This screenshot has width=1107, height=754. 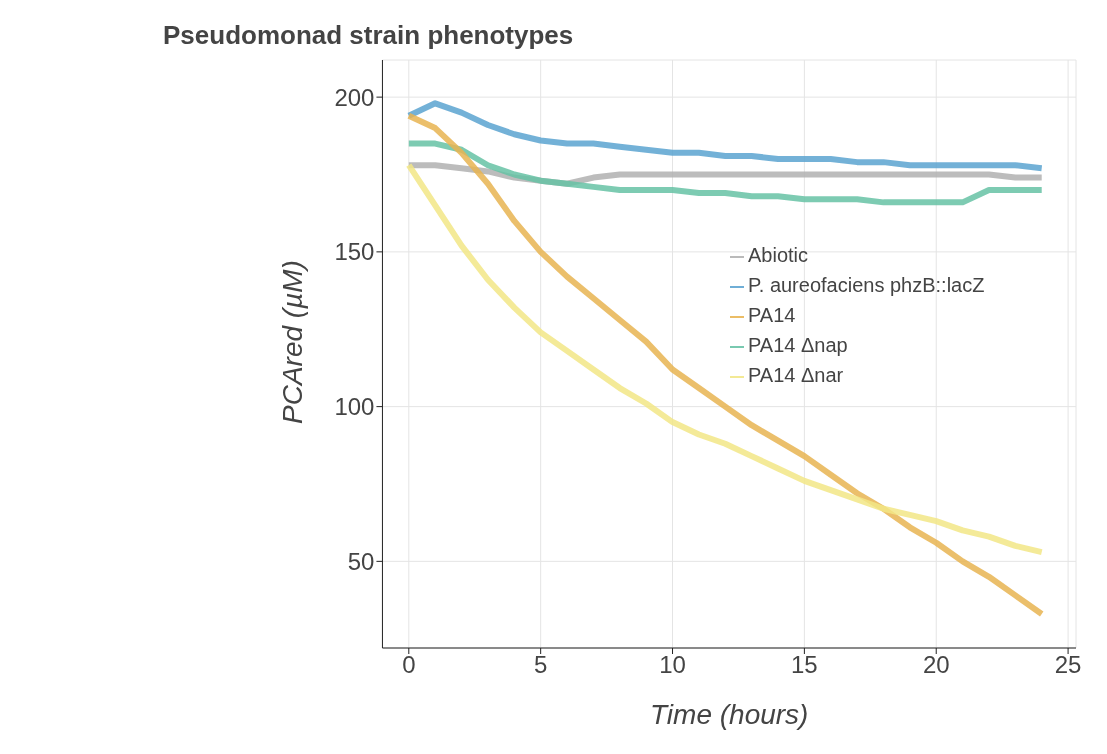 What do you see at coordinates (936, 665) in the screenshot?
I see `x-tick-label: 20` at bounding box center [936, 665].